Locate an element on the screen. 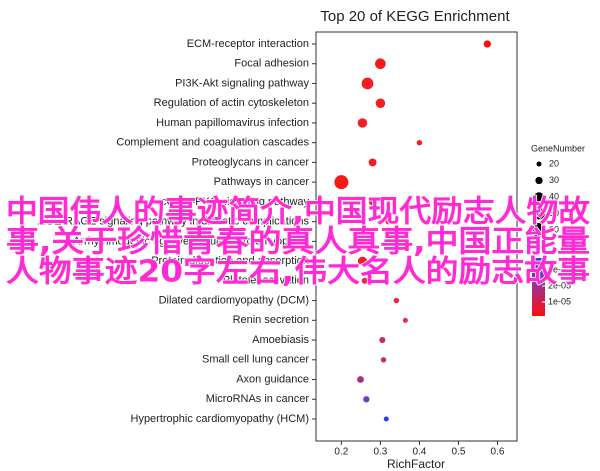  x-tick-label: 0.4 is located at coordinates (419, 452).